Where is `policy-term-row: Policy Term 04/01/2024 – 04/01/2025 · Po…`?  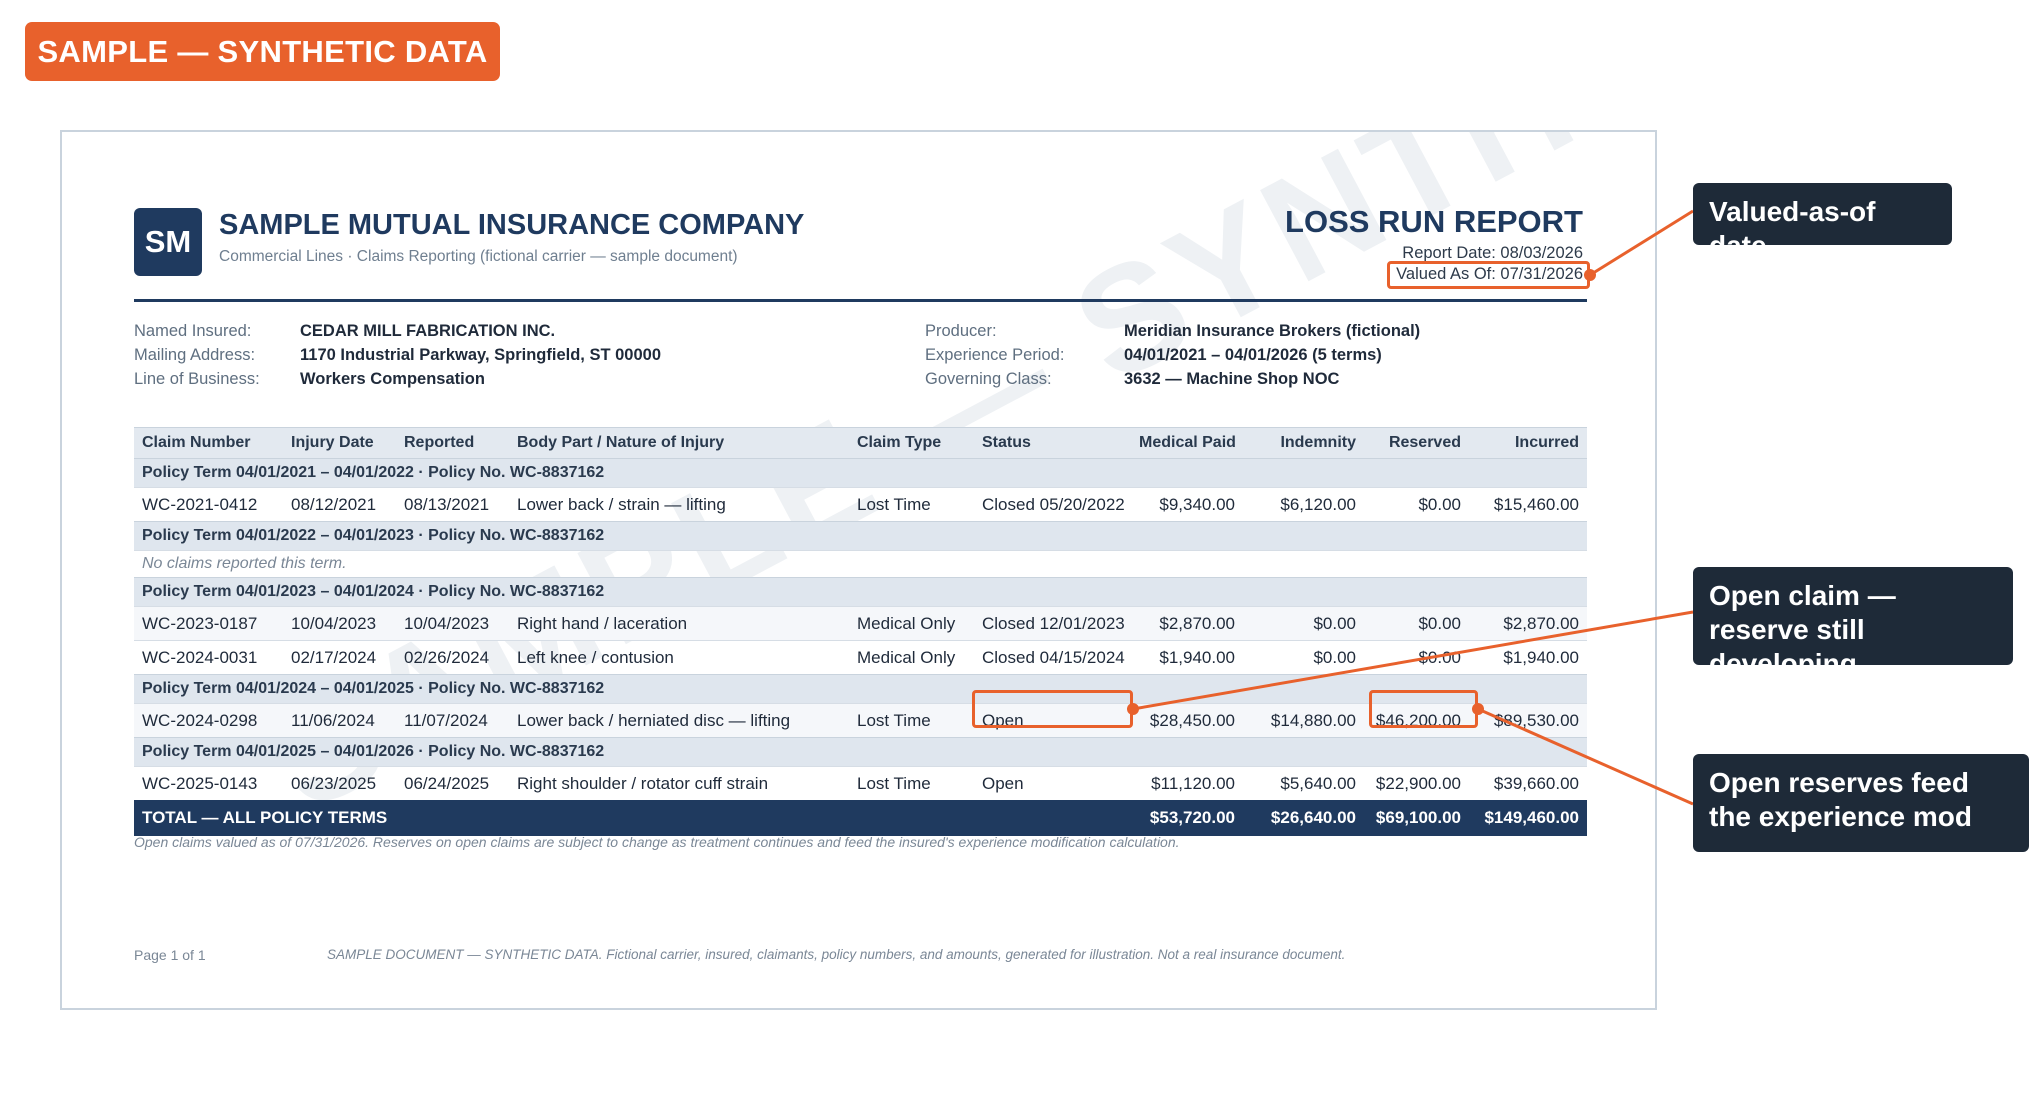
policy-term-row: Policy Term 04/01/2024 – 04/01/2025 · Po… is located at coordinates (860, 689).